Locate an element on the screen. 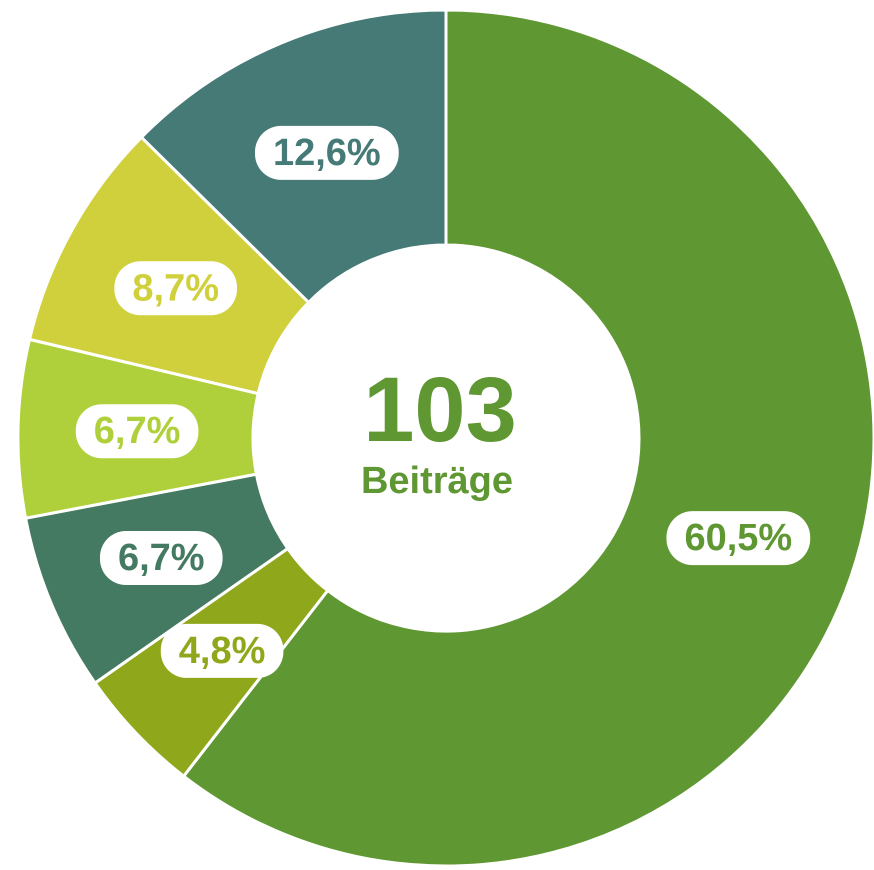 This screenshot has width=874, height=870. value-label-text: 4,8% is located at coordinates (222, 651).